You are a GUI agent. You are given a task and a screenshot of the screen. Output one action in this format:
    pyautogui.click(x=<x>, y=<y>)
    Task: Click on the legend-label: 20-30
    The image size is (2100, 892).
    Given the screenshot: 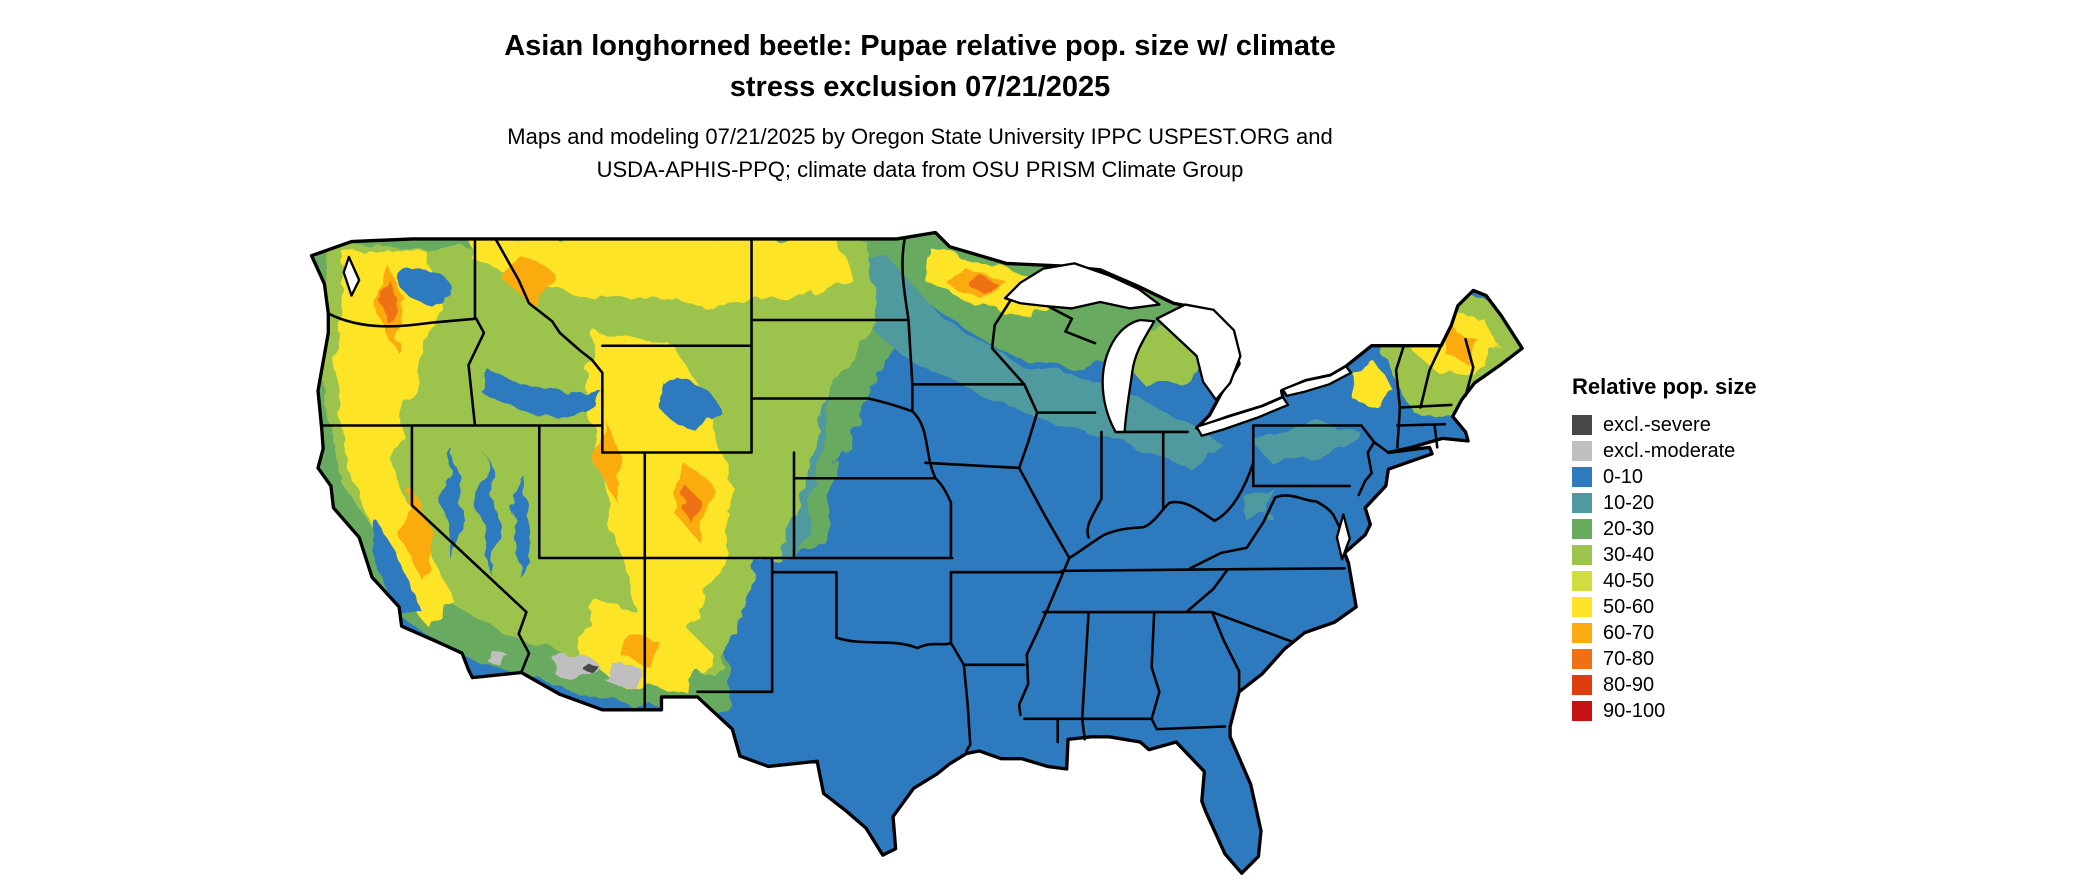 What is the action you would take?
    pyautogui.click(x=1629, y=529)
    